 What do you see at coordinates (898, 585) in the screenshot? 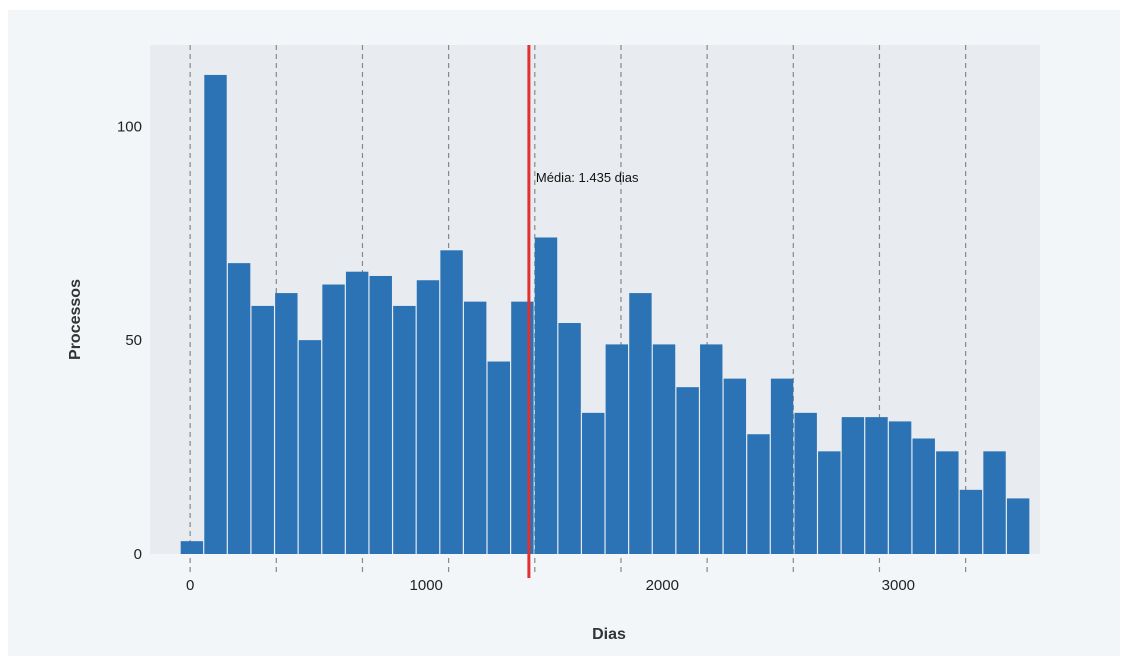
I see `x-tick-label: 3000` at bounding box center [898, 585].